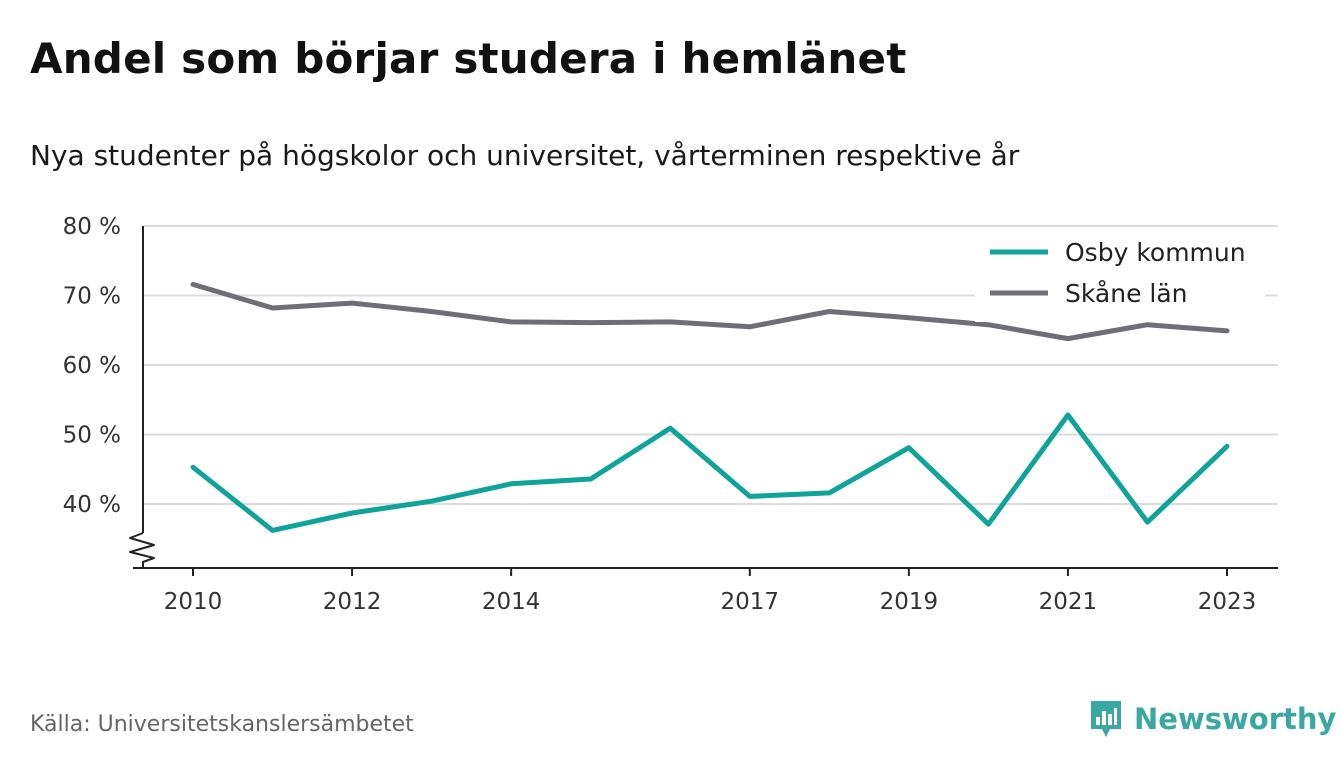 This screenshot has height=771, width=1340. I want to click on y-tick-label: 60 %, so click(92, 366).